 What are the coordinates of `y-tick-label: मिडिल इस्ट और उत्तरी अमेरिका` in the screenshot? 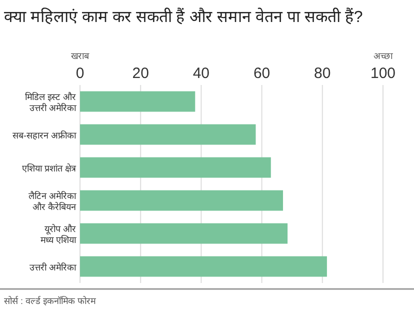 It's located at (50, 102).